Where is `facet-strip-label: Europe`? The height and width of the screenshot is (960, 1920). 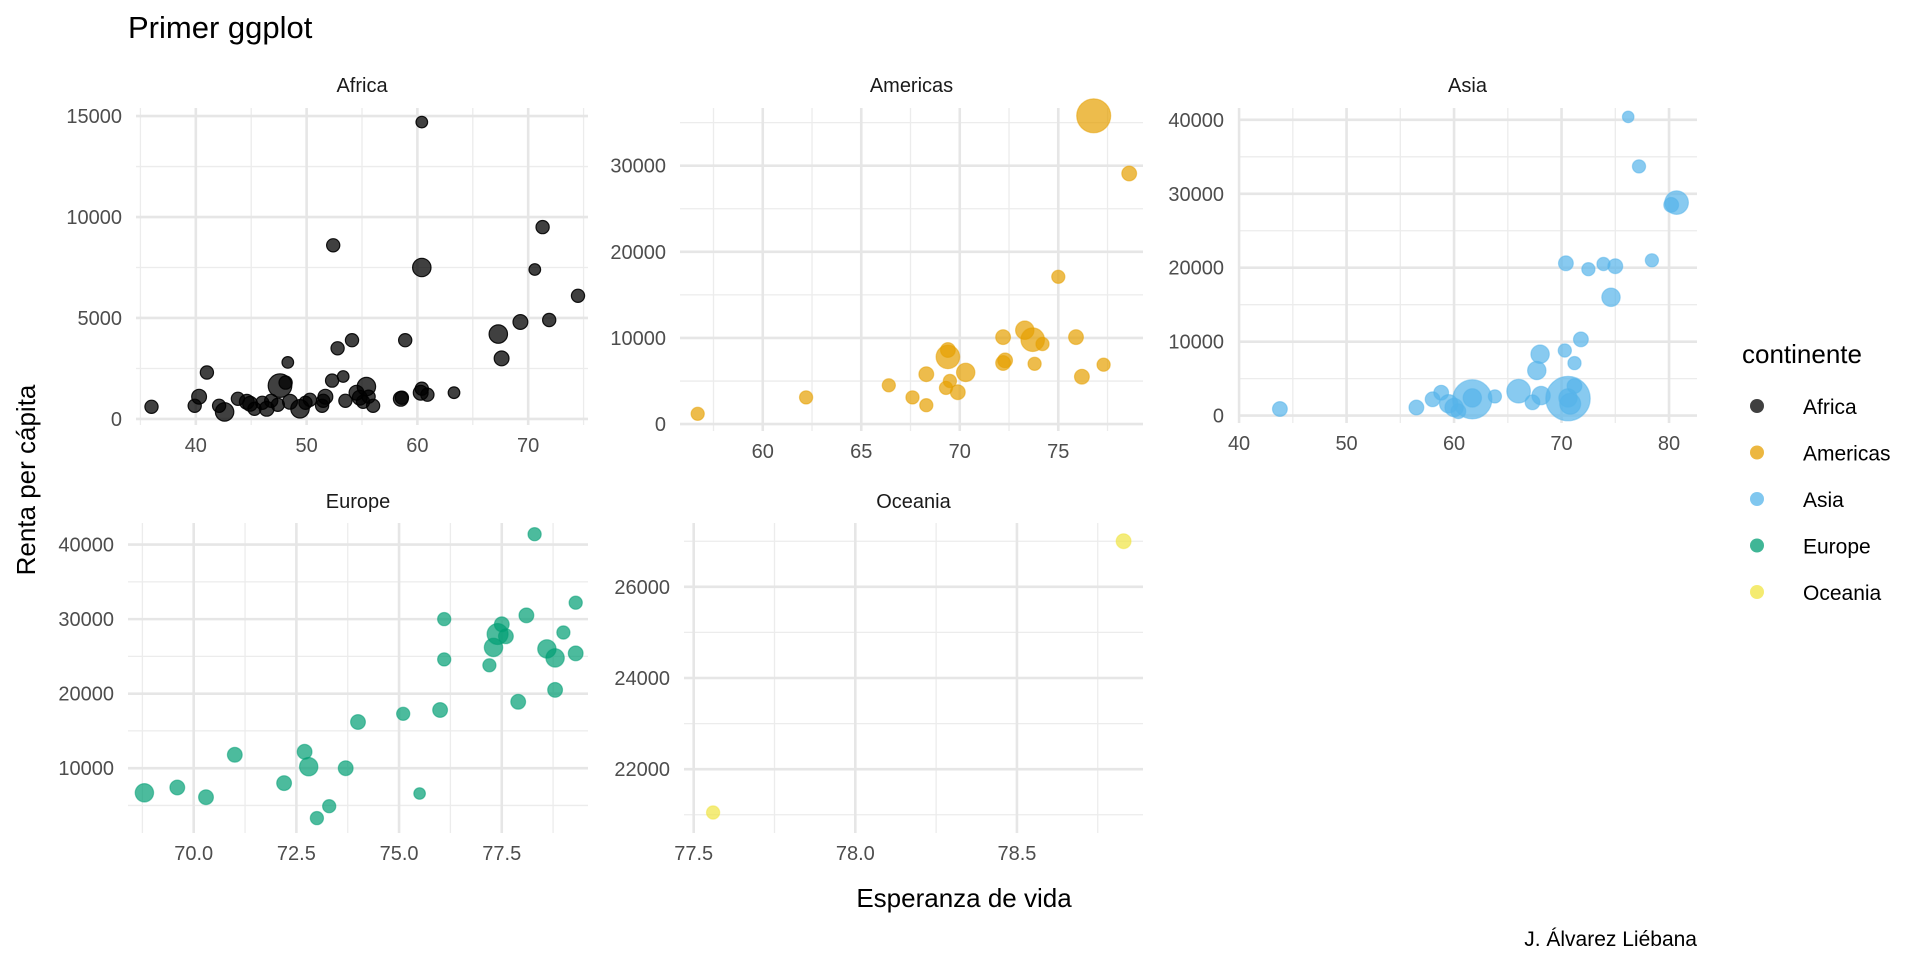 facet-strip-label: Europe is located at coordinates (358, 502).